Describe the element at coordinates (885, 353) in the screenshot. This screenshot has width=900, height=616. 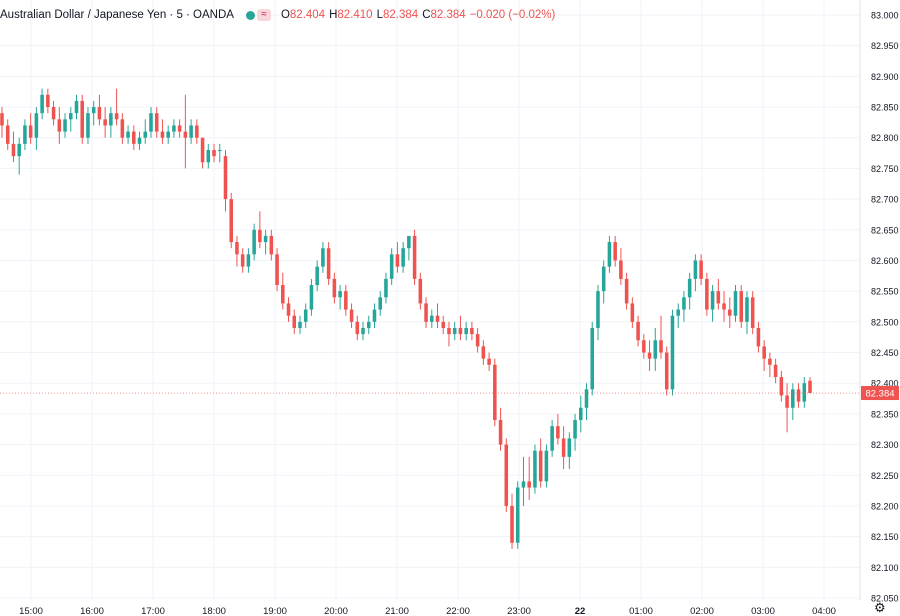
I see `price-tick-label: 82.450` at that location.